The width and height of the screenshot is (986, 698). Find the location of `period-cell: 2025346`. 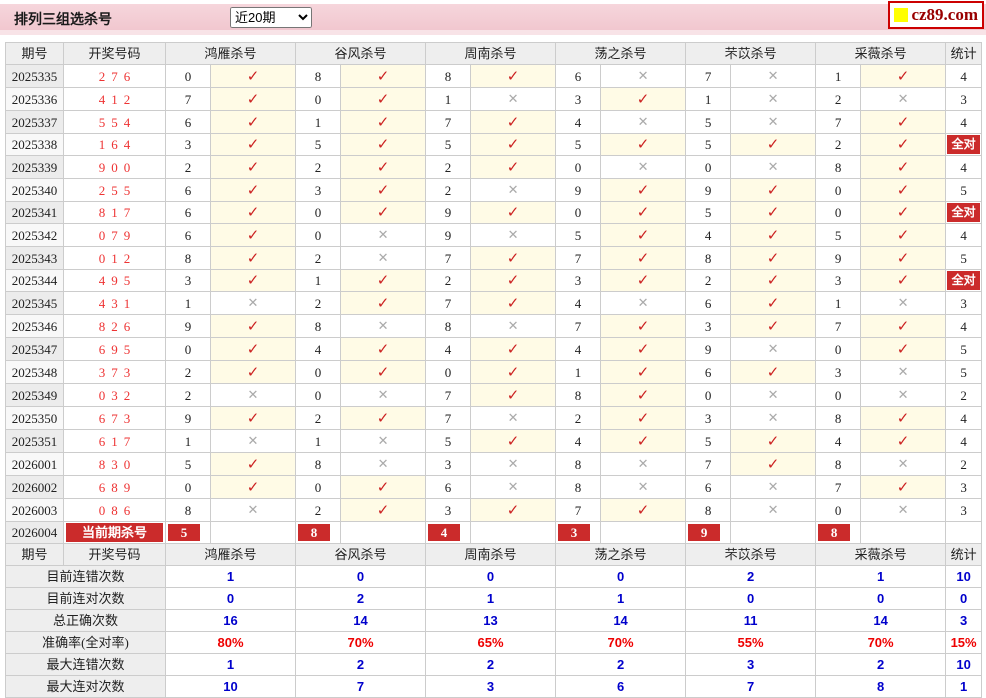

period-cell: 2025346 is located at coordinates (34, 326).